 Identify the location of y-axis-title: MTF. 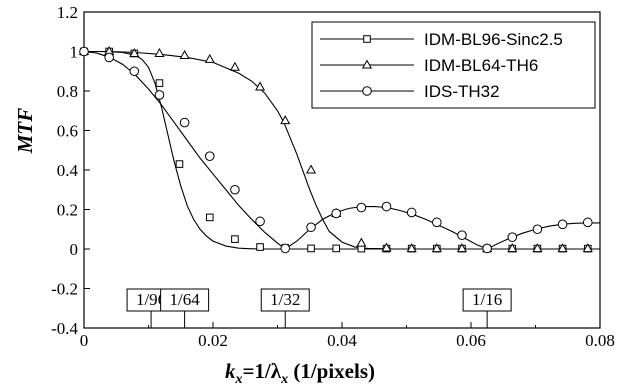
(25, 131).